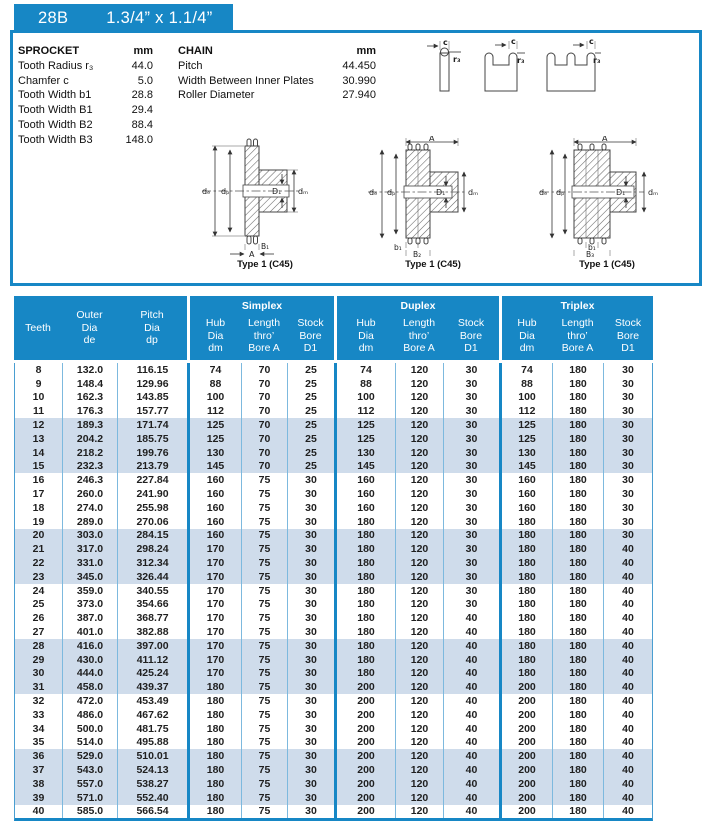  Describe the element at coordinates (38, 383) in the screenshot. I see `cell: 9` at that location.